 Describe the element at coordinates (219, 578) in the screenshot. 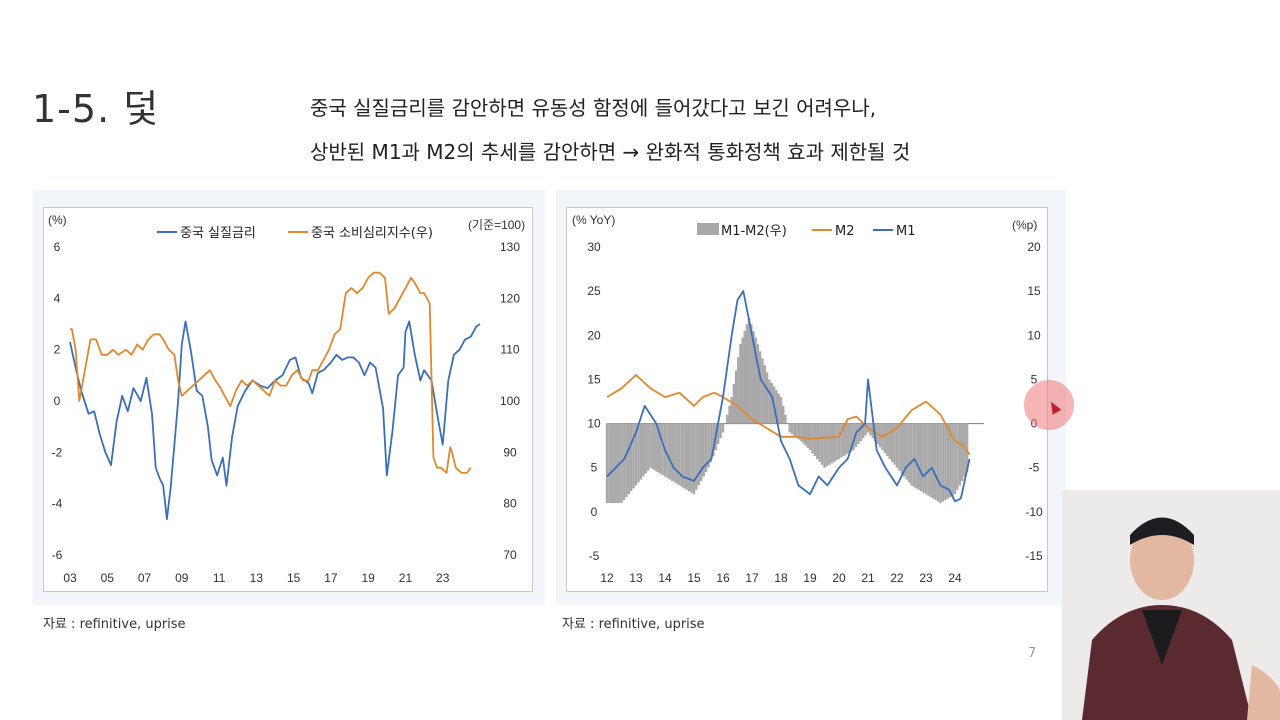

I see `left-chart-x-tick-label: 11` at that location.